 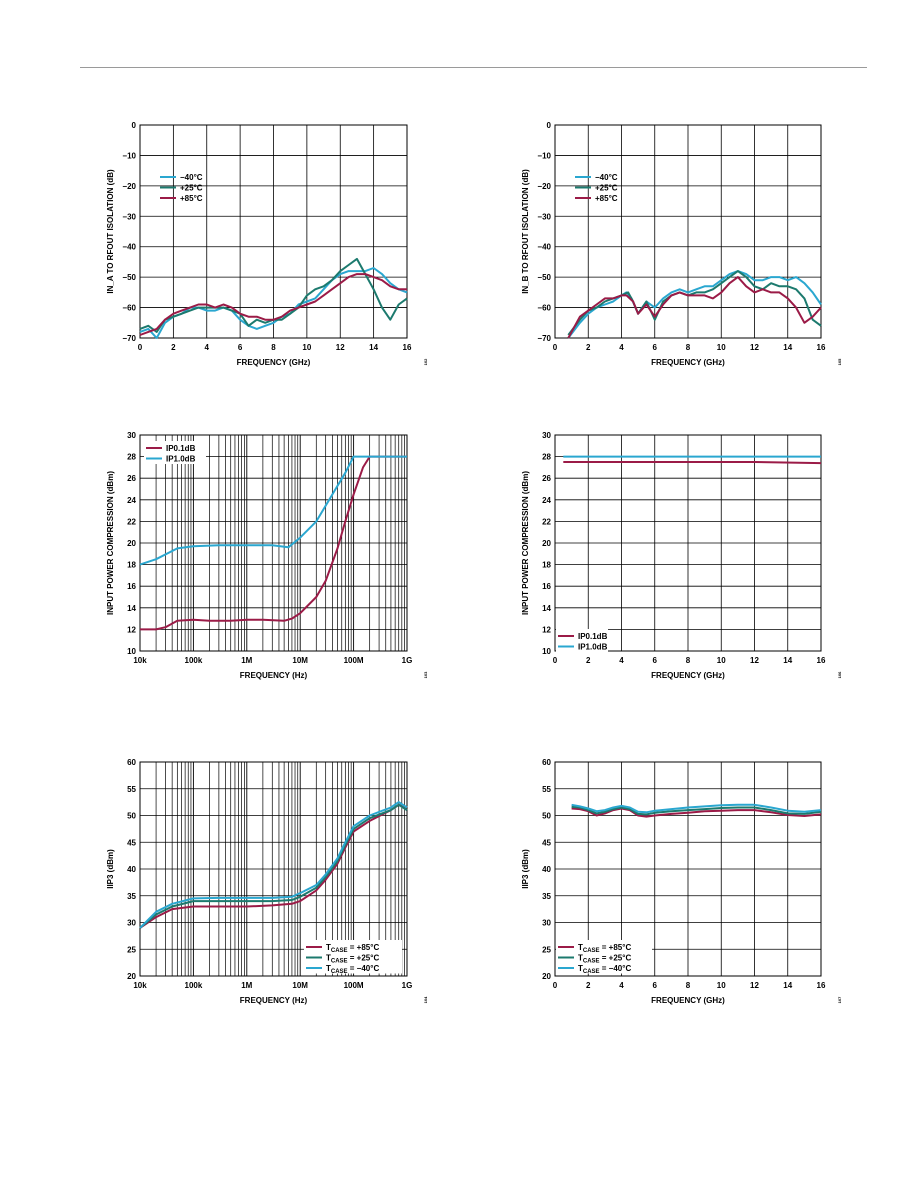 What do you see at coordinates (604, 969) in the screenshot?
I see `legend-label: TCASE = −40°C` at bounding box center [604, 969].